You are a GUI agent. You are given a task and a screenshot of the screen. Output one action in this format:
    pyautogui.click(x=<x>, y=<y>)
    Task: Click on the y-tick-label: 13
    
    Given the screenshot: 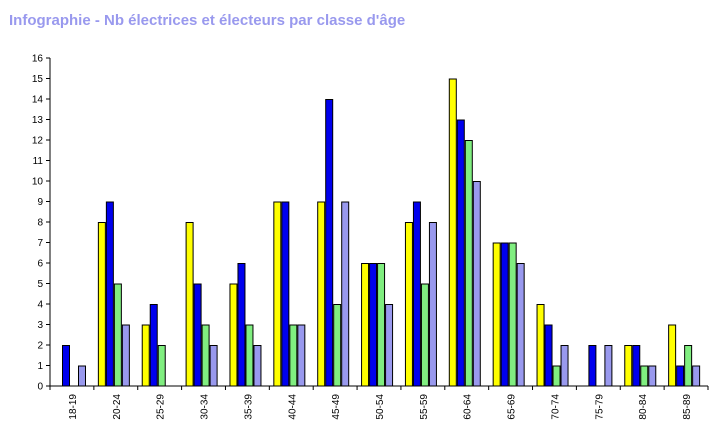 What is the action you would take?
    pyautogui.click(x=38, y=120)
    